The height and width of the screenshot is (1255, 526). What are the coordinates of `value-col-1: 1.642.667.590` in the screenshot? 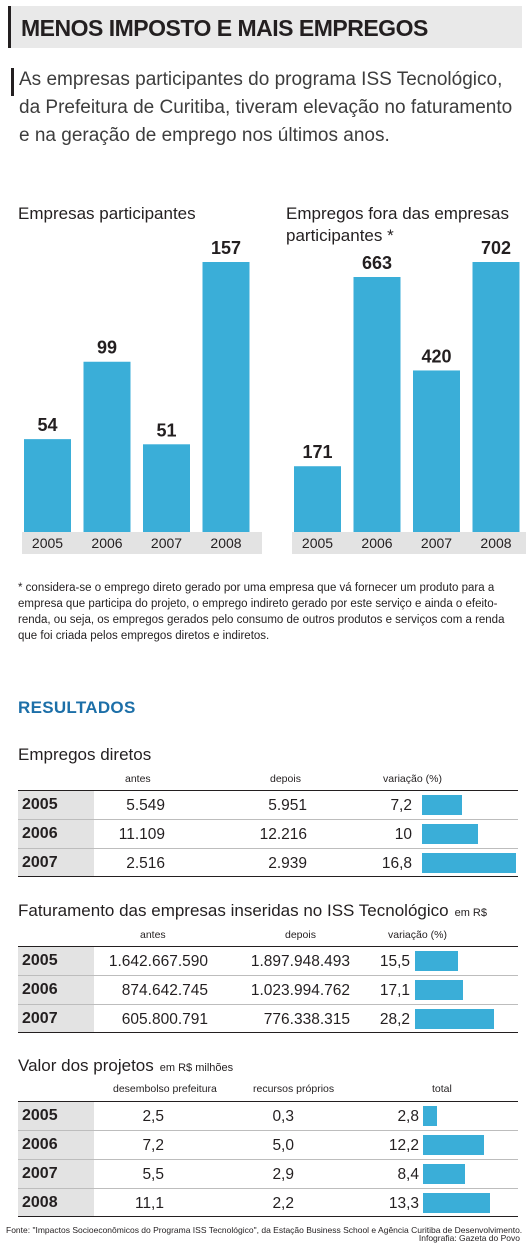 It's located at (158, 961).